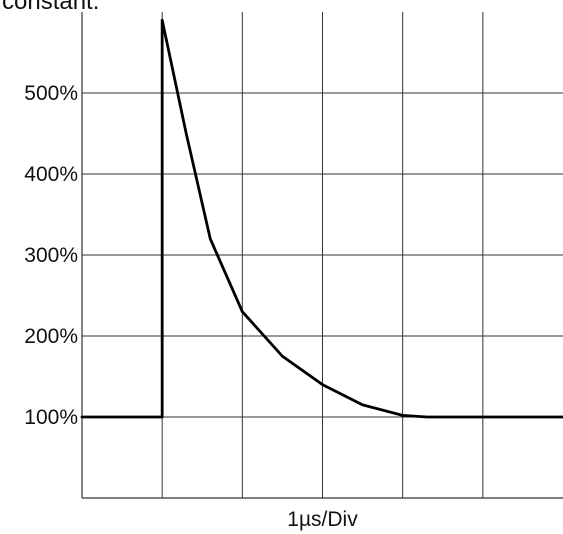 Image resolution: width=563 pixels, height=534 pixels. Describe the element at coordinates (51, 93) in the screenshot. I see `y-tick-label: 500%` at that location.